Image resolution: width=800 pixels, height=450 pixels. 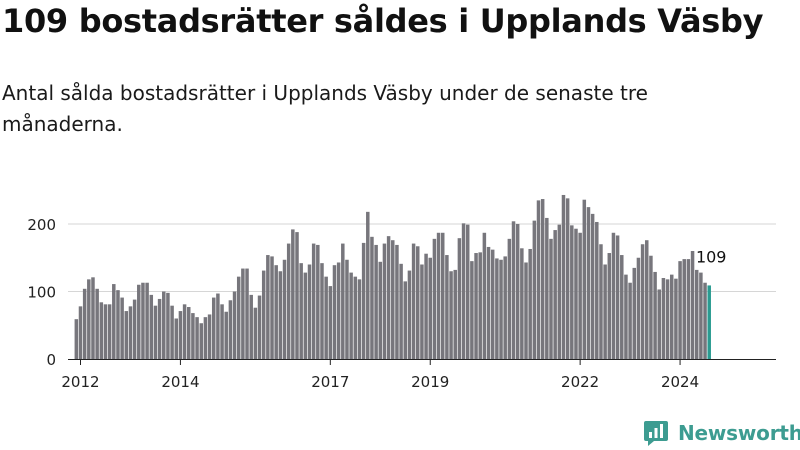 What do you see at coordinates (51, 360) in the screenshot?
I see `y-tick-label: 0` at bounding box center [51, 360].